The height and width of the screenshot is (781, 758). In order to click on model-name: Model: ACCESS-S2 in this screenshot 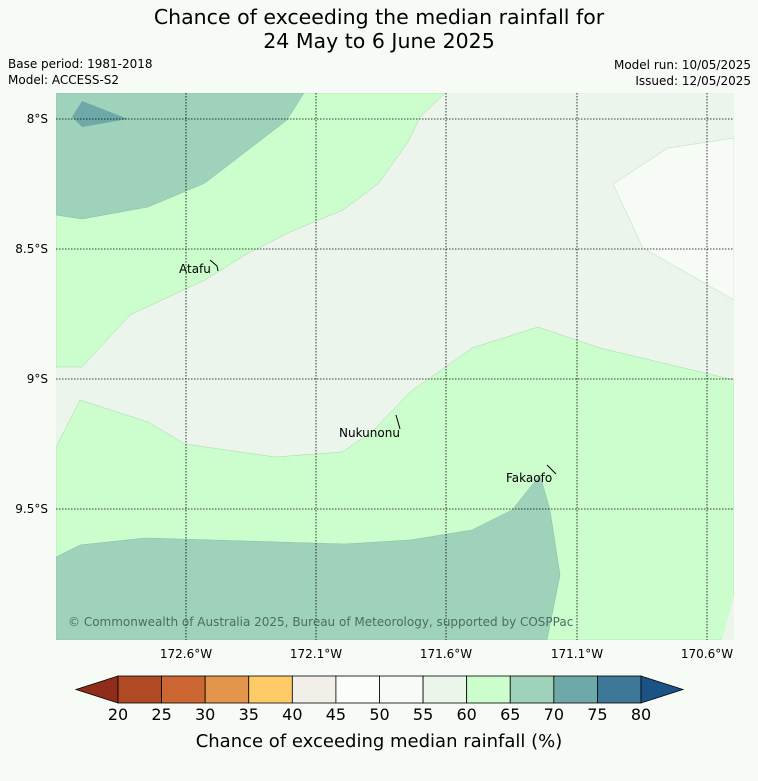, I will do `click(64, 80)`.